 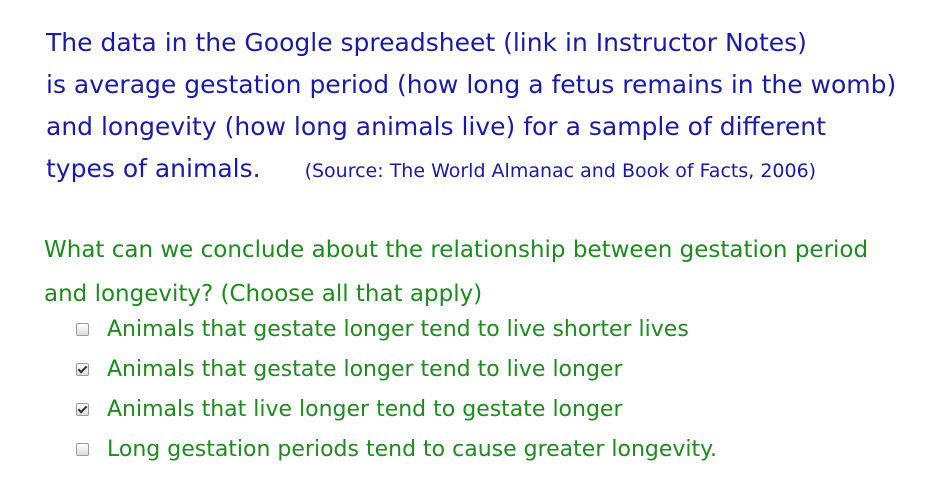 What do you see at coordinates (82, 329) in the screenshot?
I see `option-1-checkbox` at bounding box center [82, 329].